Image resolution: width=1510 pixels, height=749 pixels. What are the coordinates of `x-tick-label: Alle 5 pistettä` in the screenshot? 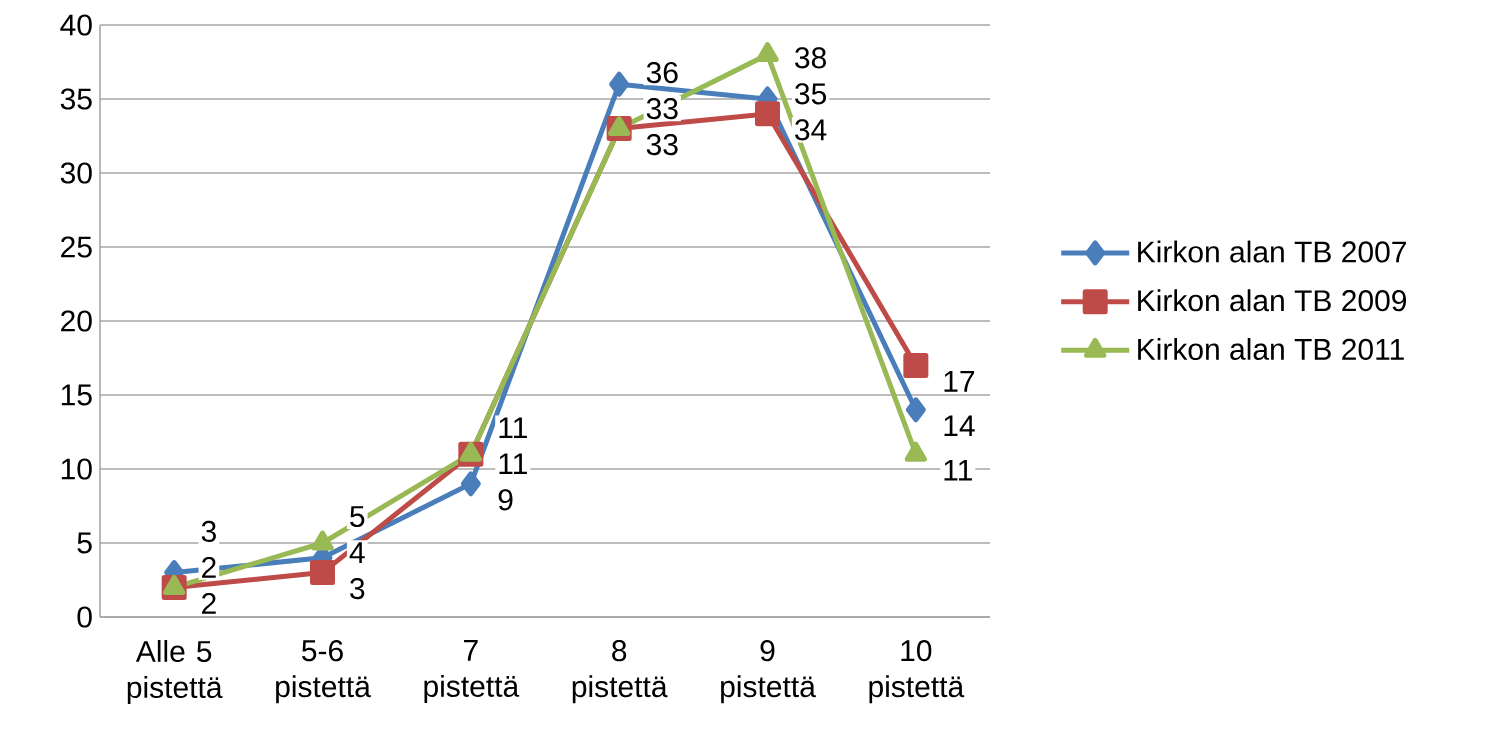 It's located at (175, 672).